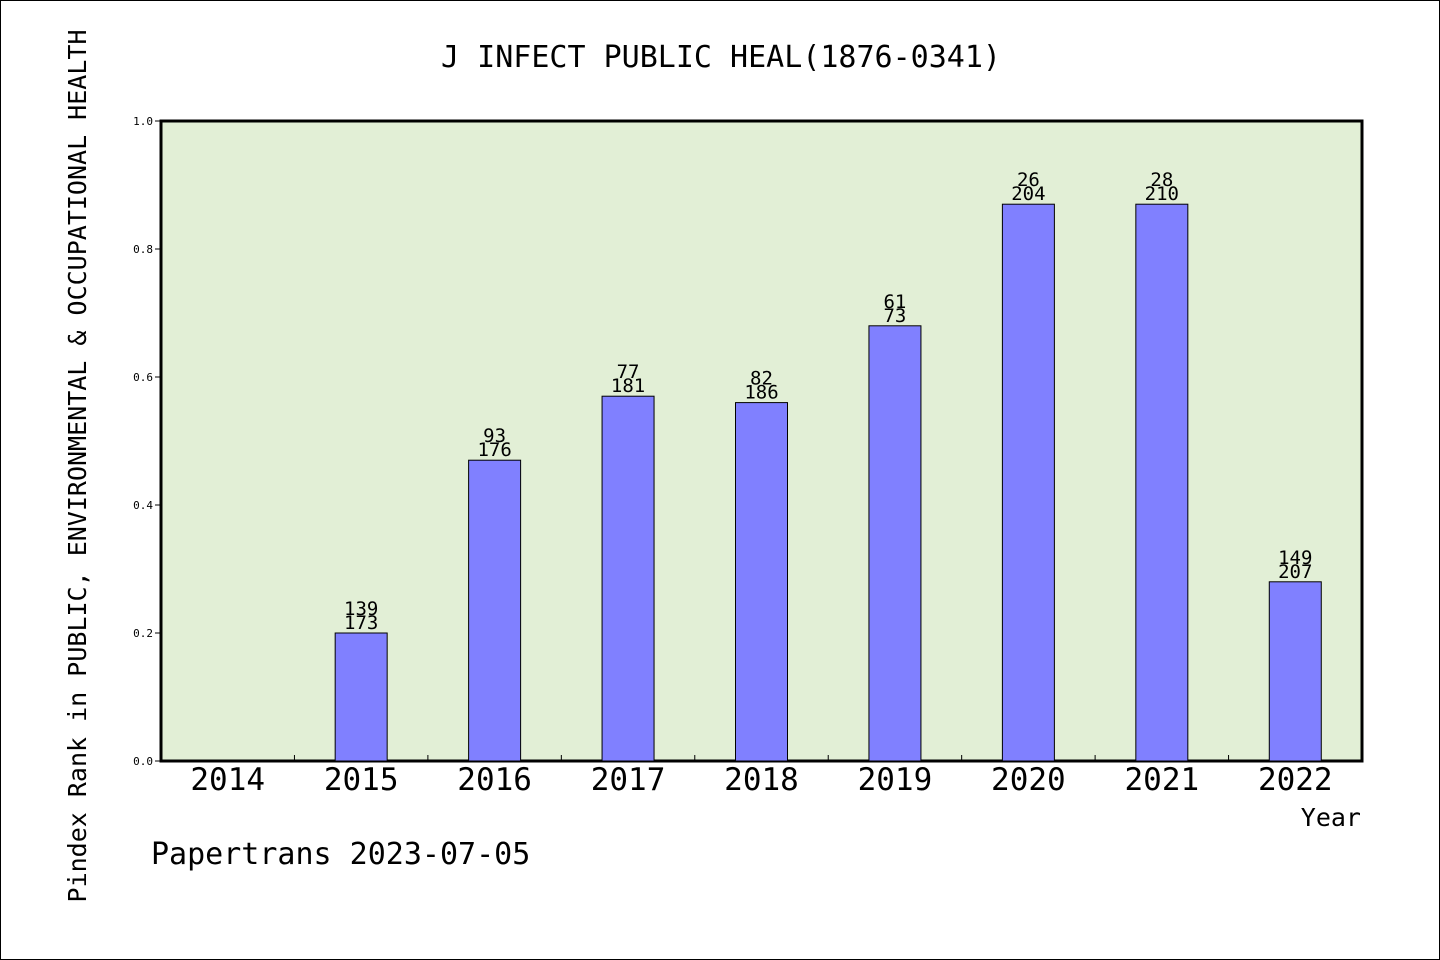  I want to click on x-axis: 2014 2015 2016 2017 2018 2019 2020 2021 2022, so click(761, 776).